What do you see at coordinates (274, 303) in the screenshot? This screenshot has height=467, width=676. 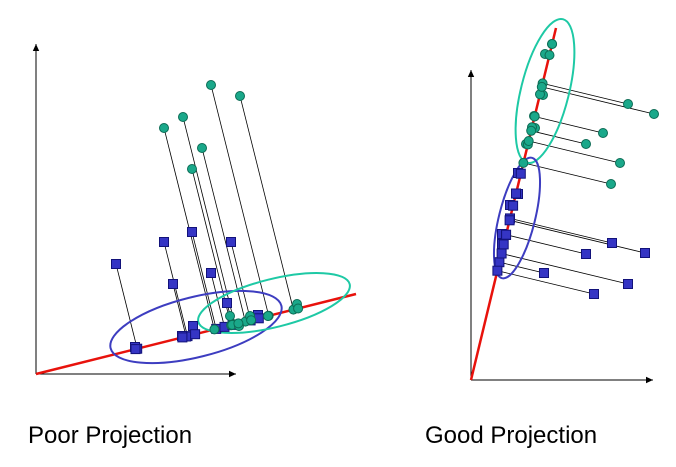 I see `left-circle-cluster-ellipse` at bounding box center [274, 303].